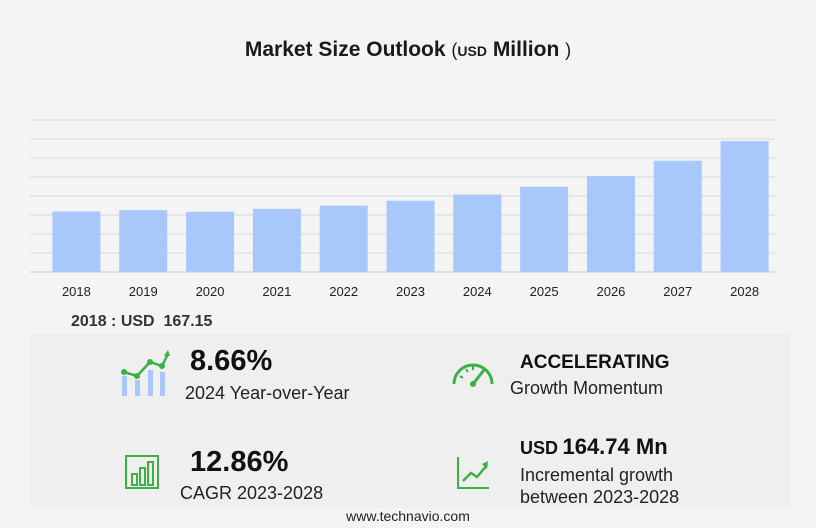 The width and height of the screenshot is (816, 528). What do you see at coordinates (239, 462) in the screenshot?
I see `cagr-value: 12.86%` at bounding box center [239, 462].